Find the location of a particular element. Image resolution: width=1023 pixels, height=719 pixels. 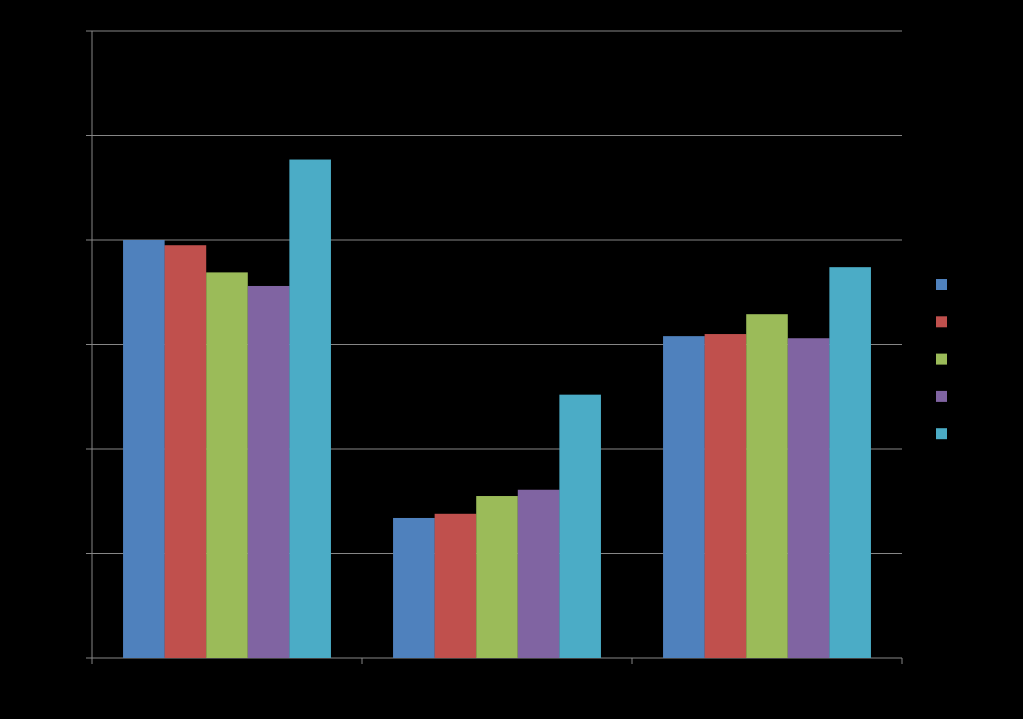

y-tick-label: 1 is located at coordinates (78, 553).